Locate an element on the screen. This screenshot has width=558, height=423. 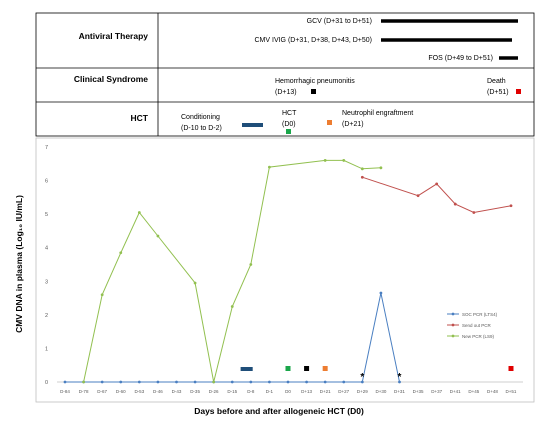
syndrome-pneumonitis-line1: Hemorrhagic pneumonitis is located at coordinates (315, 81).